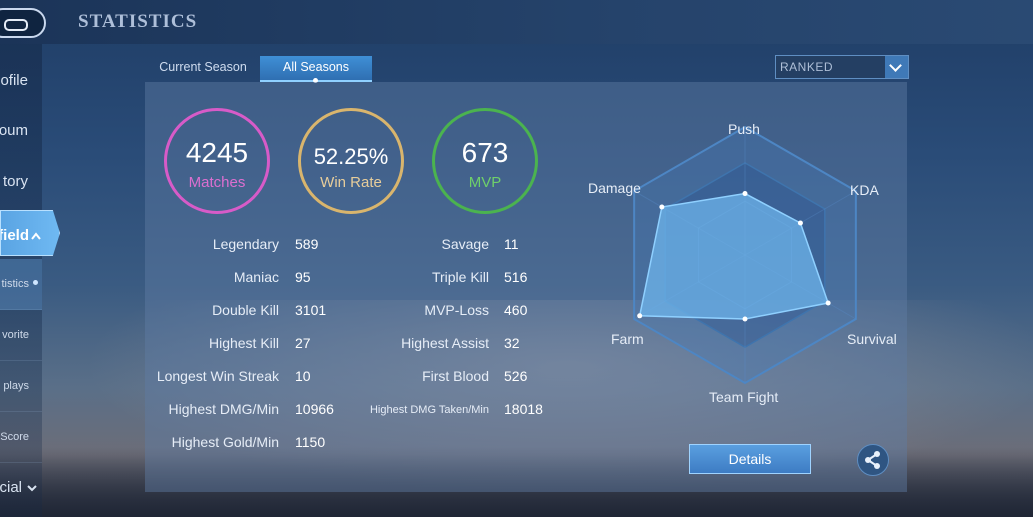  I want to click on stat-value: 516, so click(516, 277).